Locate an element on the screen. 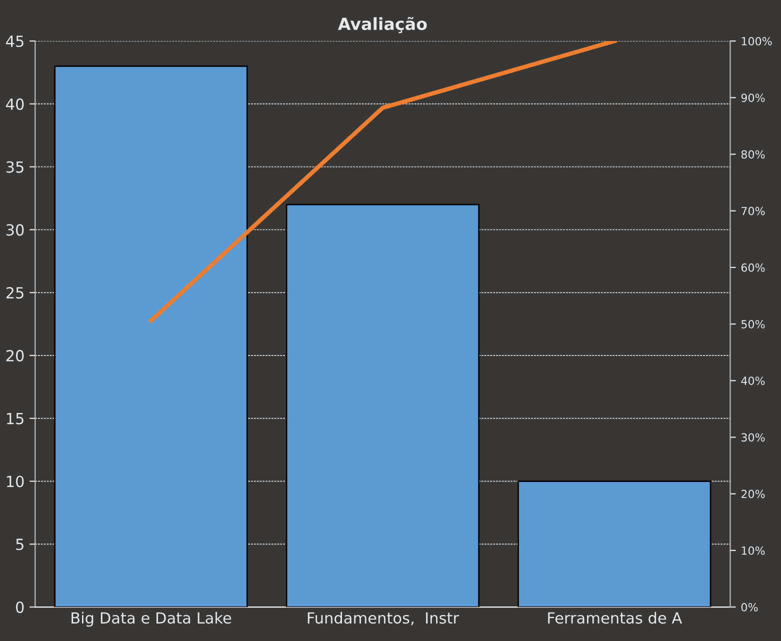 This screenshot has height=641, width=781. x-tick-label: Ferramentas de A is located at coordinates (615, 618).